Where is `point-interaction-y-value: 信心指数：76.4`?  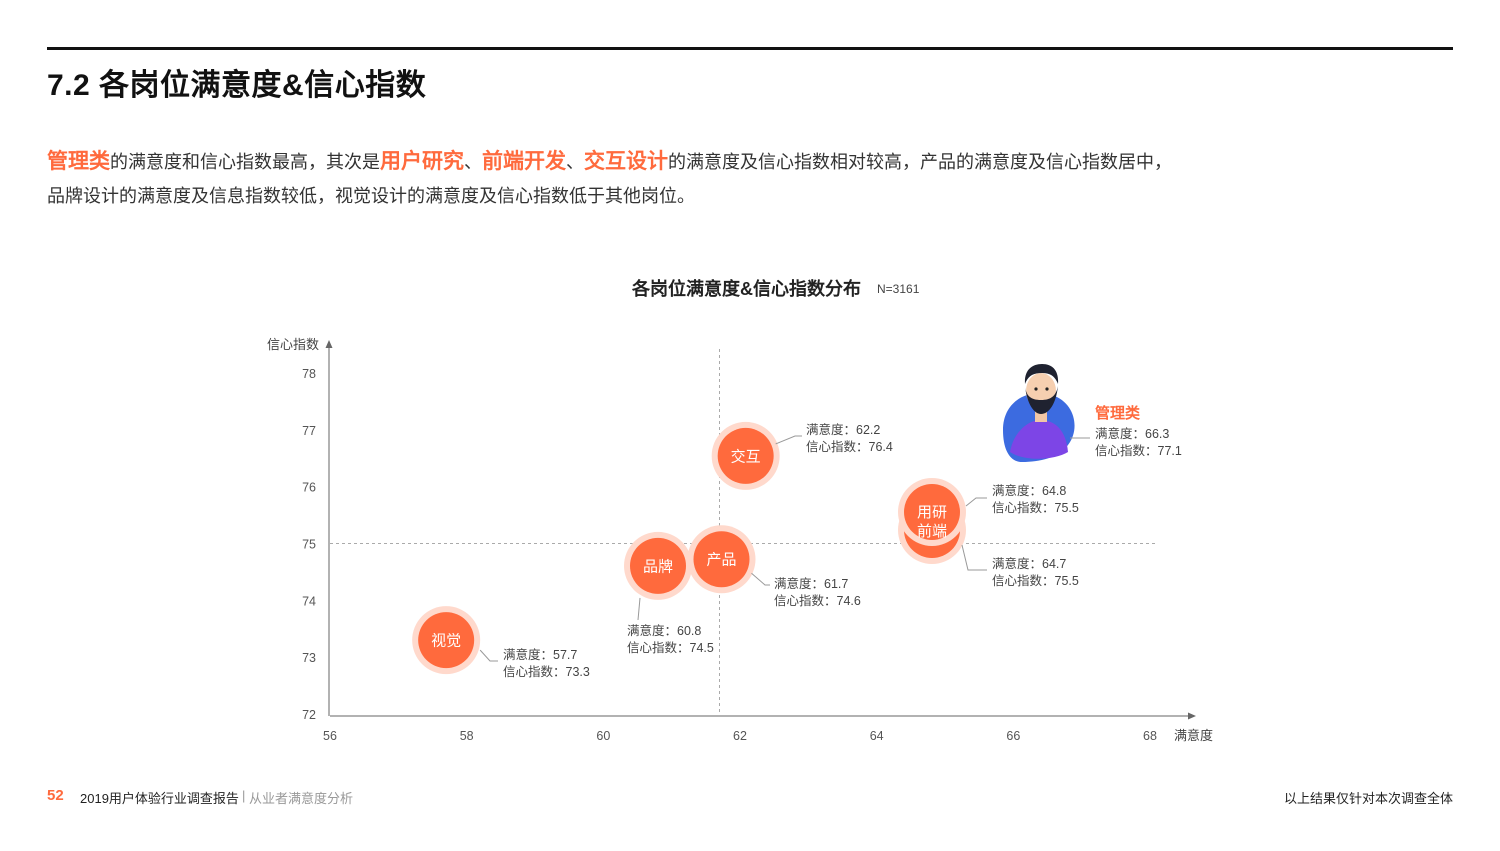
point-interaction-y-value: 信心指数：76.4 is located at coordinates (849, 446).